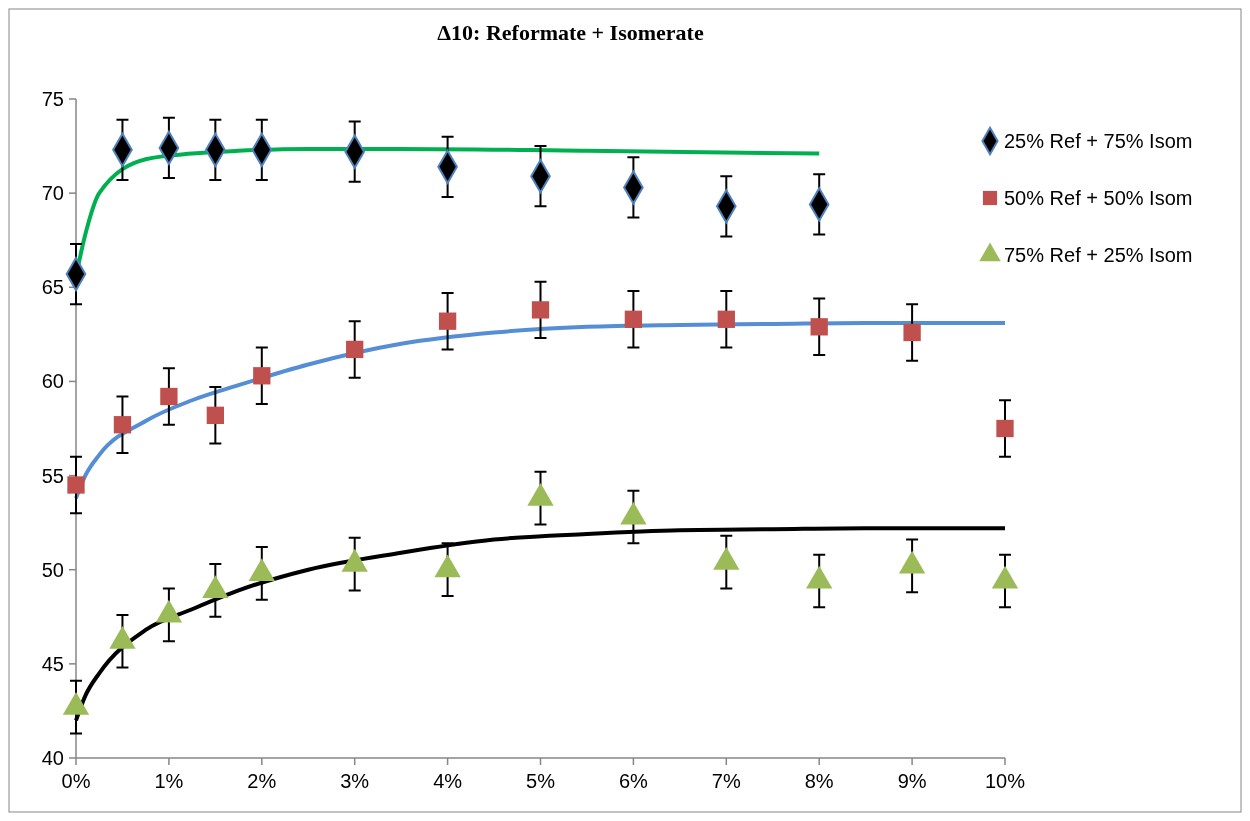  What do you see at coordinates (633, 781) in the screenshot?
I see `x-tick-label: 6%` at bounding box center [633, 781].